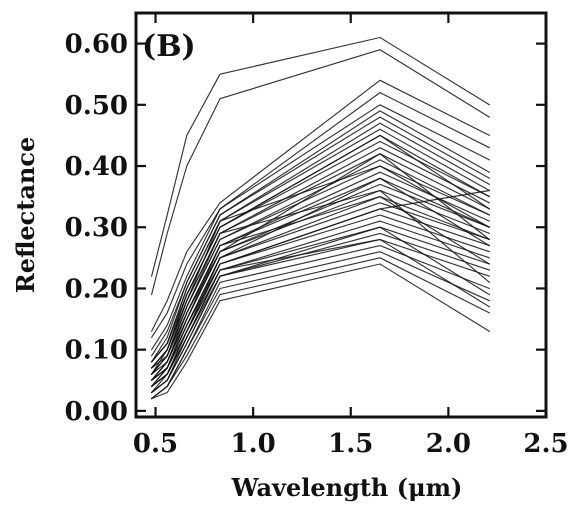 Image resolution: width=575 pixels, height=513 pixels. Describe the element at coordinates (96, 167) in the screenshot. I see `y-tick-label: 0.40` at that location.